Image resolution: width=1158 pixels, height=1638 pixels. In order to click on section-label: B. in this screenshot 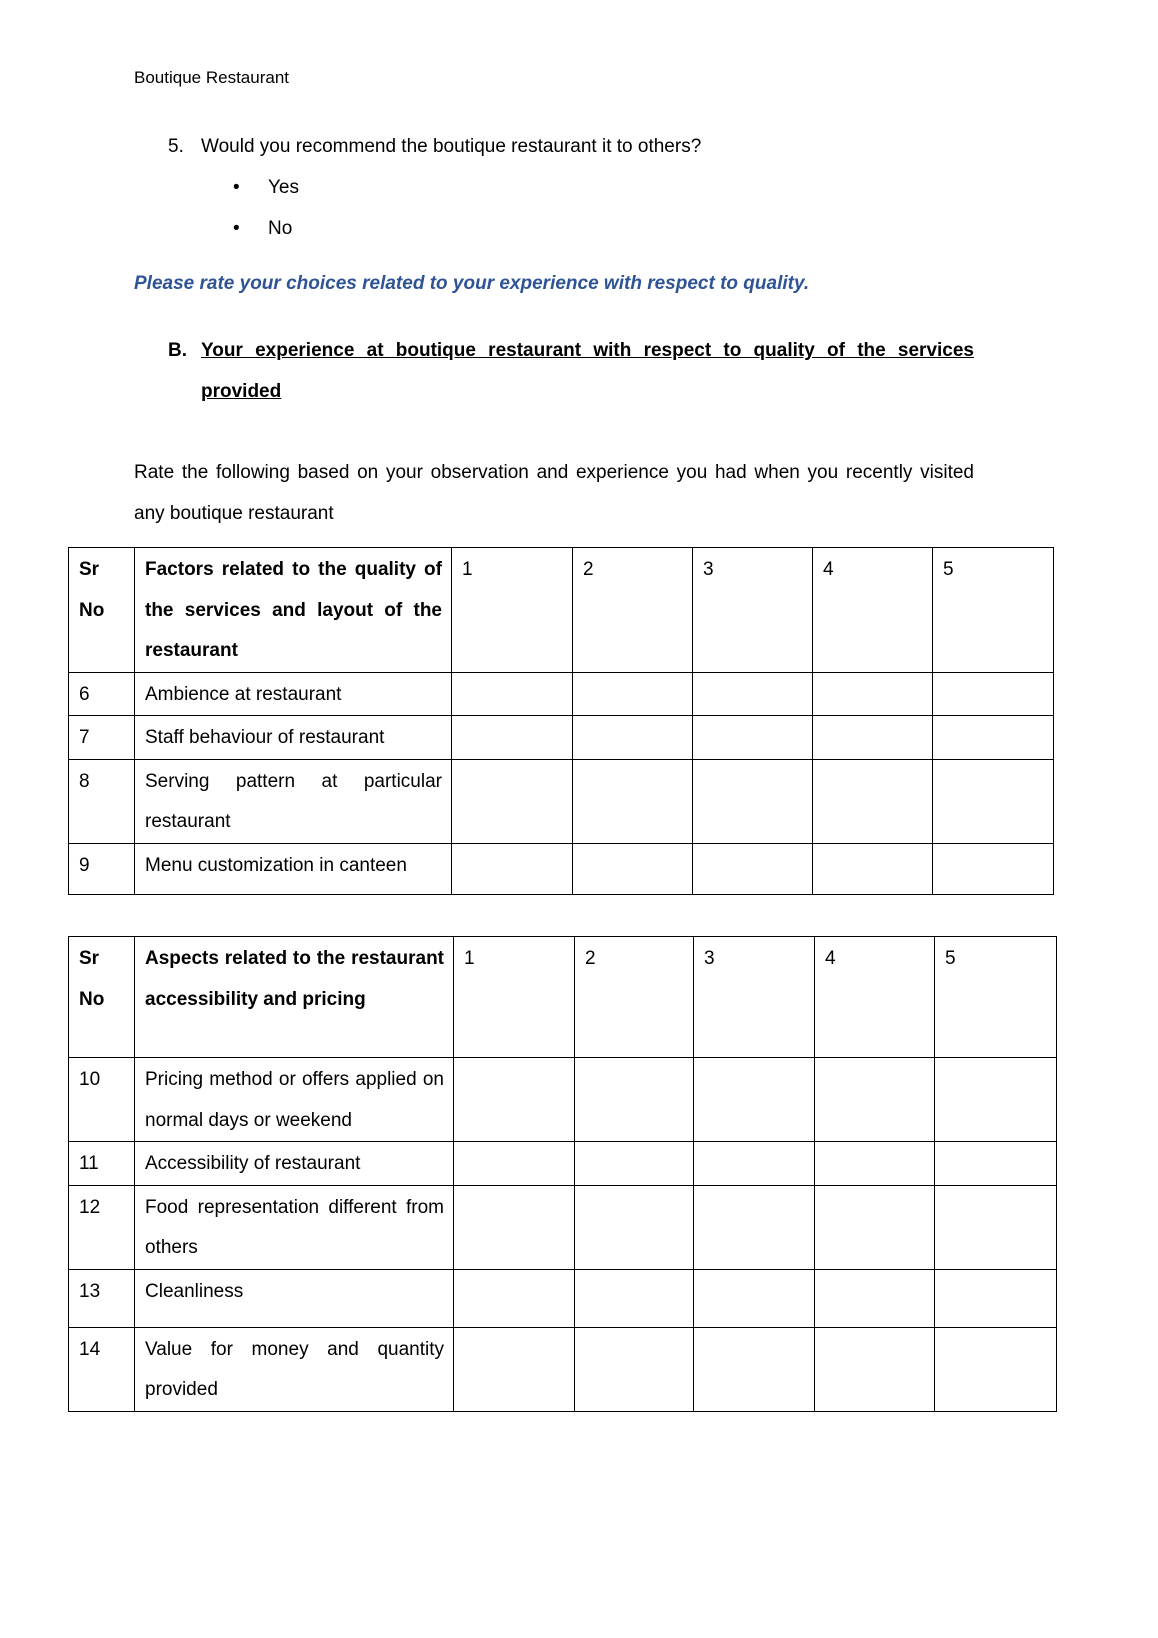, I will do `click(177, 350)`.